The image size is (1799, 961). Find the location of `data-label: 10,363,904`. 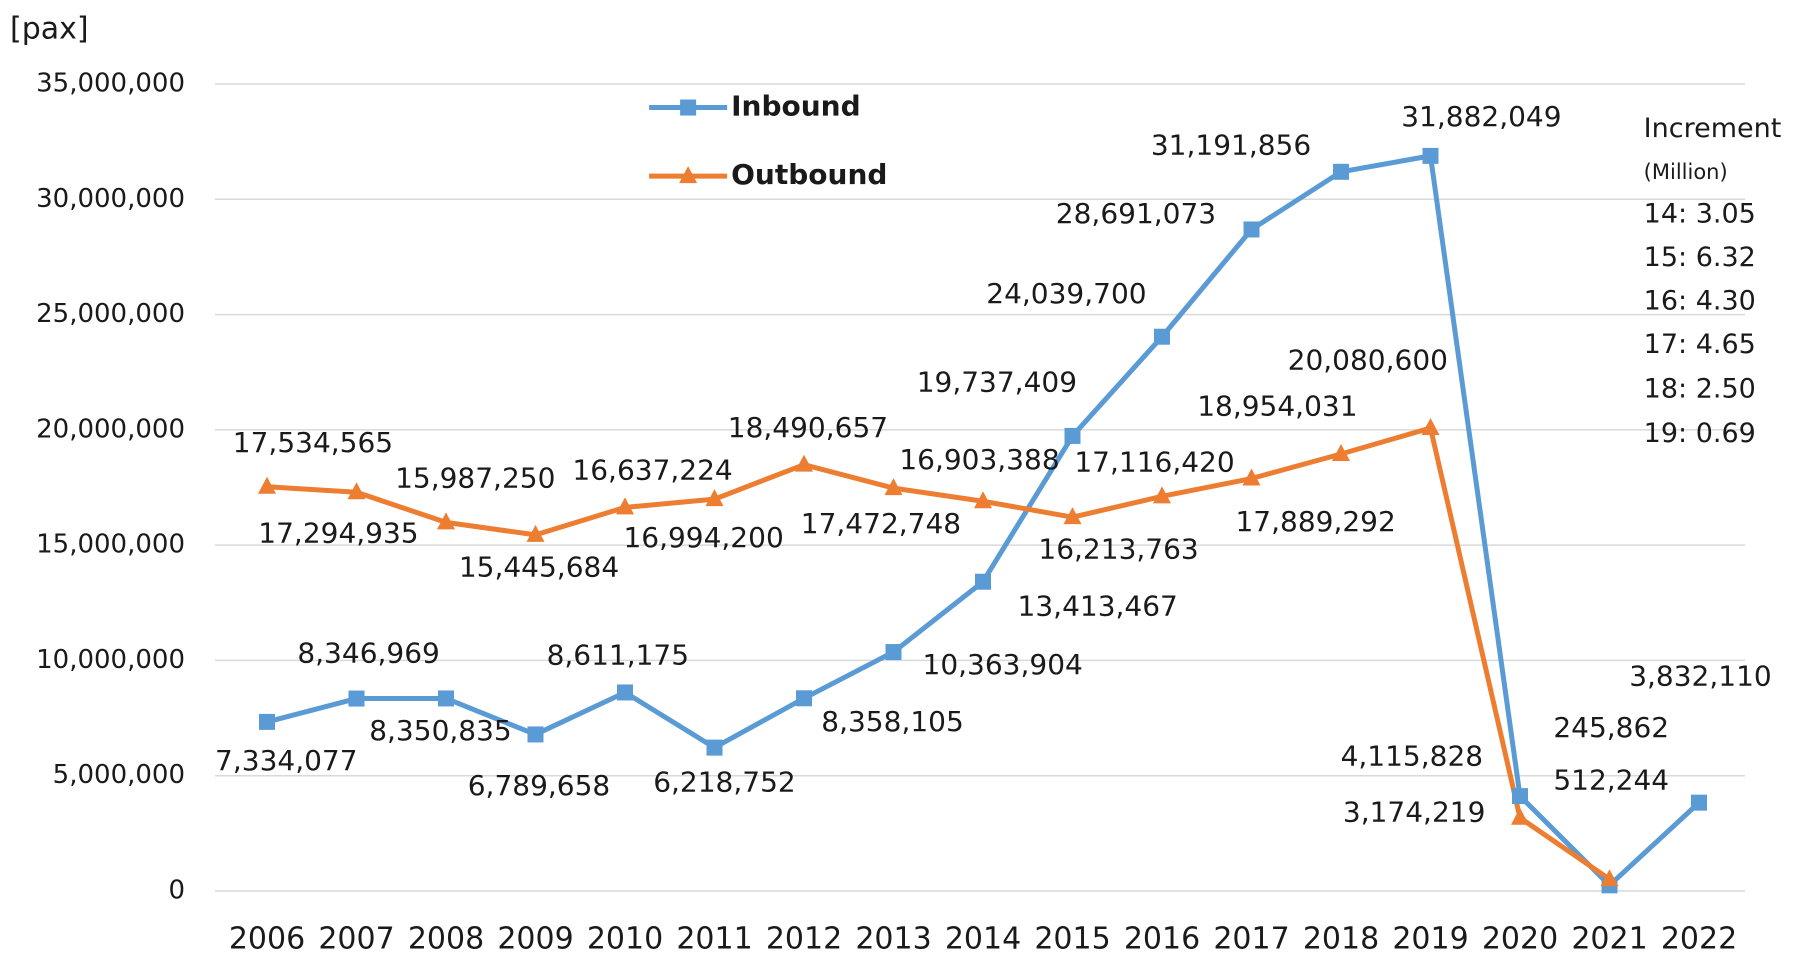

data-label: 10,363,904 is located at coordinates (1003, 664).